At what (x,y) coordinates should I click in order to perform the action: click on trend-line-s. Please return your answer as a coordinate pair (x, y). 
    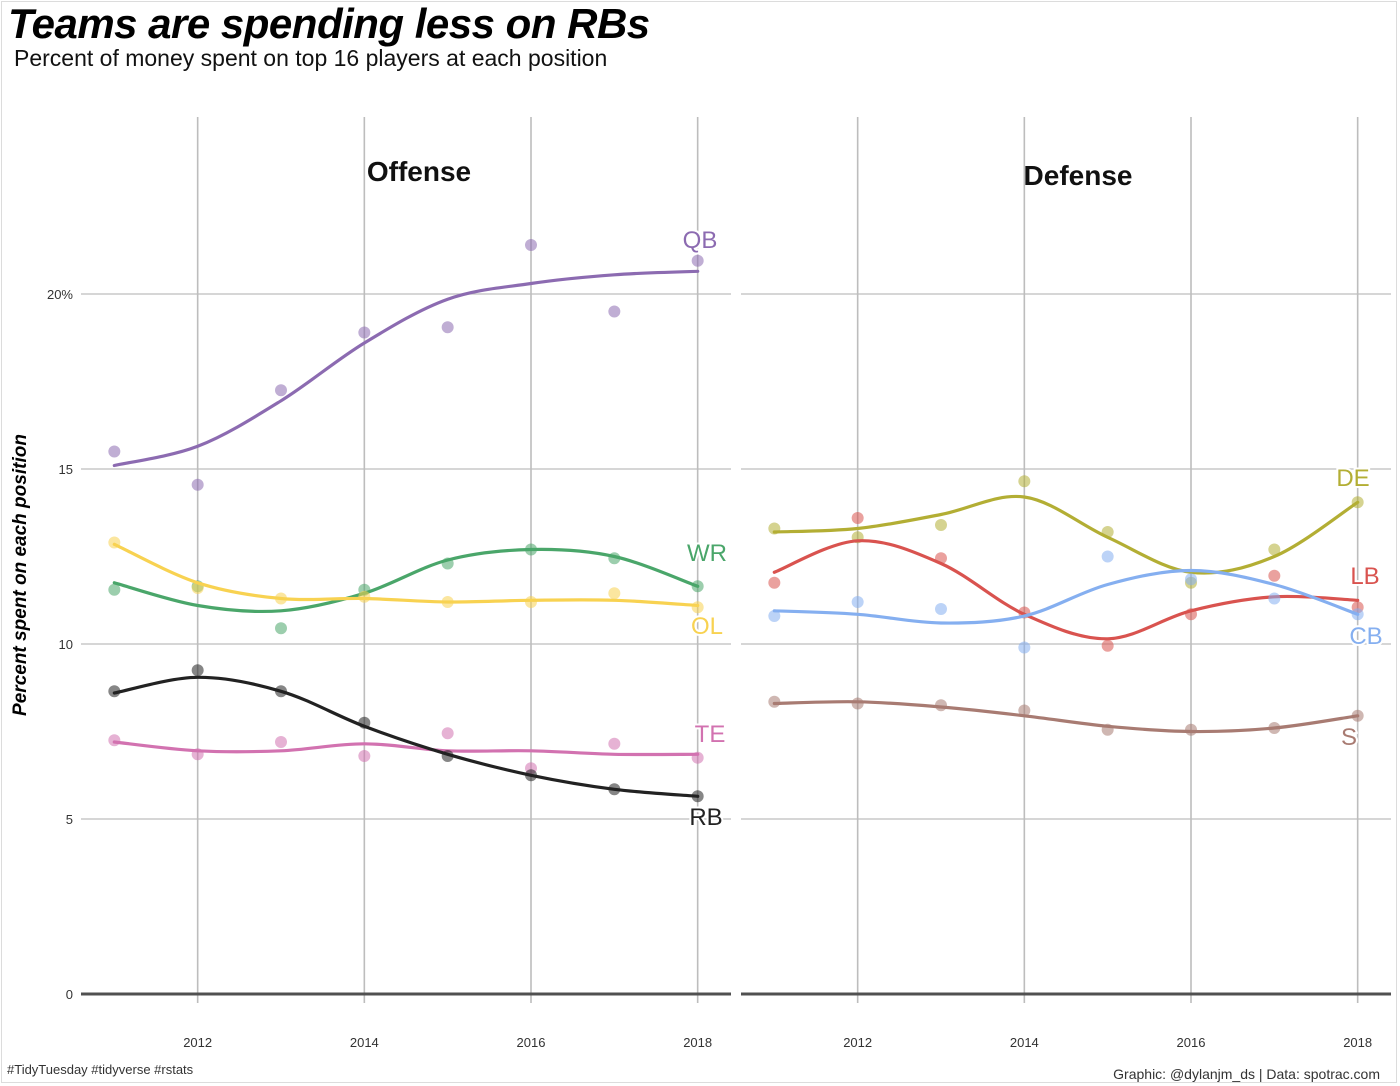
    Looking at the image, I should click on (1066, 717).